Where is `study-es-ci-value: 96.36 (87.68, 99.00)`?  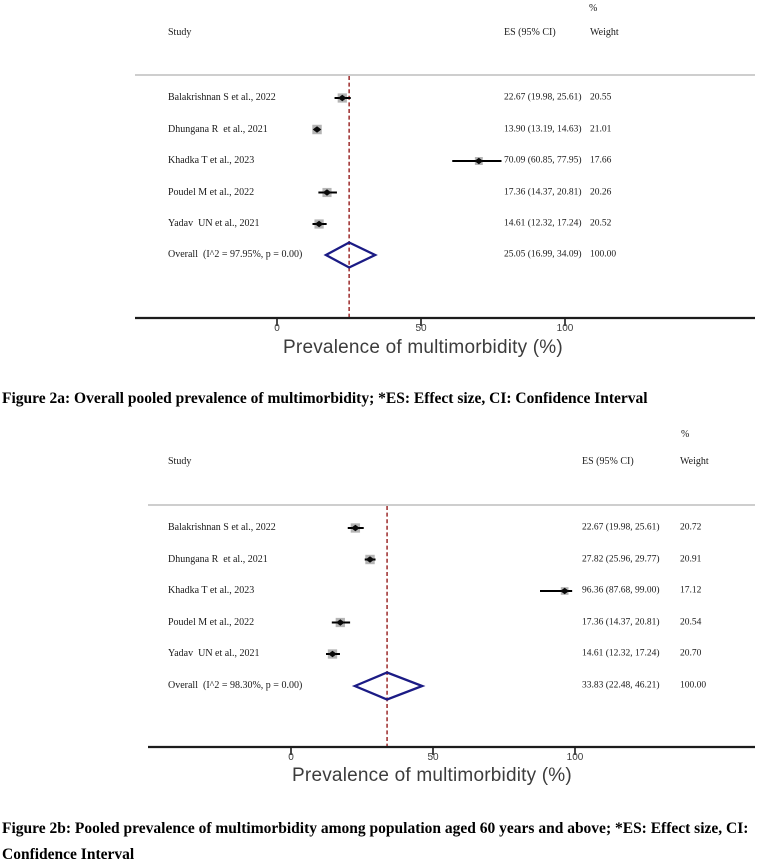
study-es-ci-value: 96.36 (87.68, 99.00) is located at coordinates (621, 590).